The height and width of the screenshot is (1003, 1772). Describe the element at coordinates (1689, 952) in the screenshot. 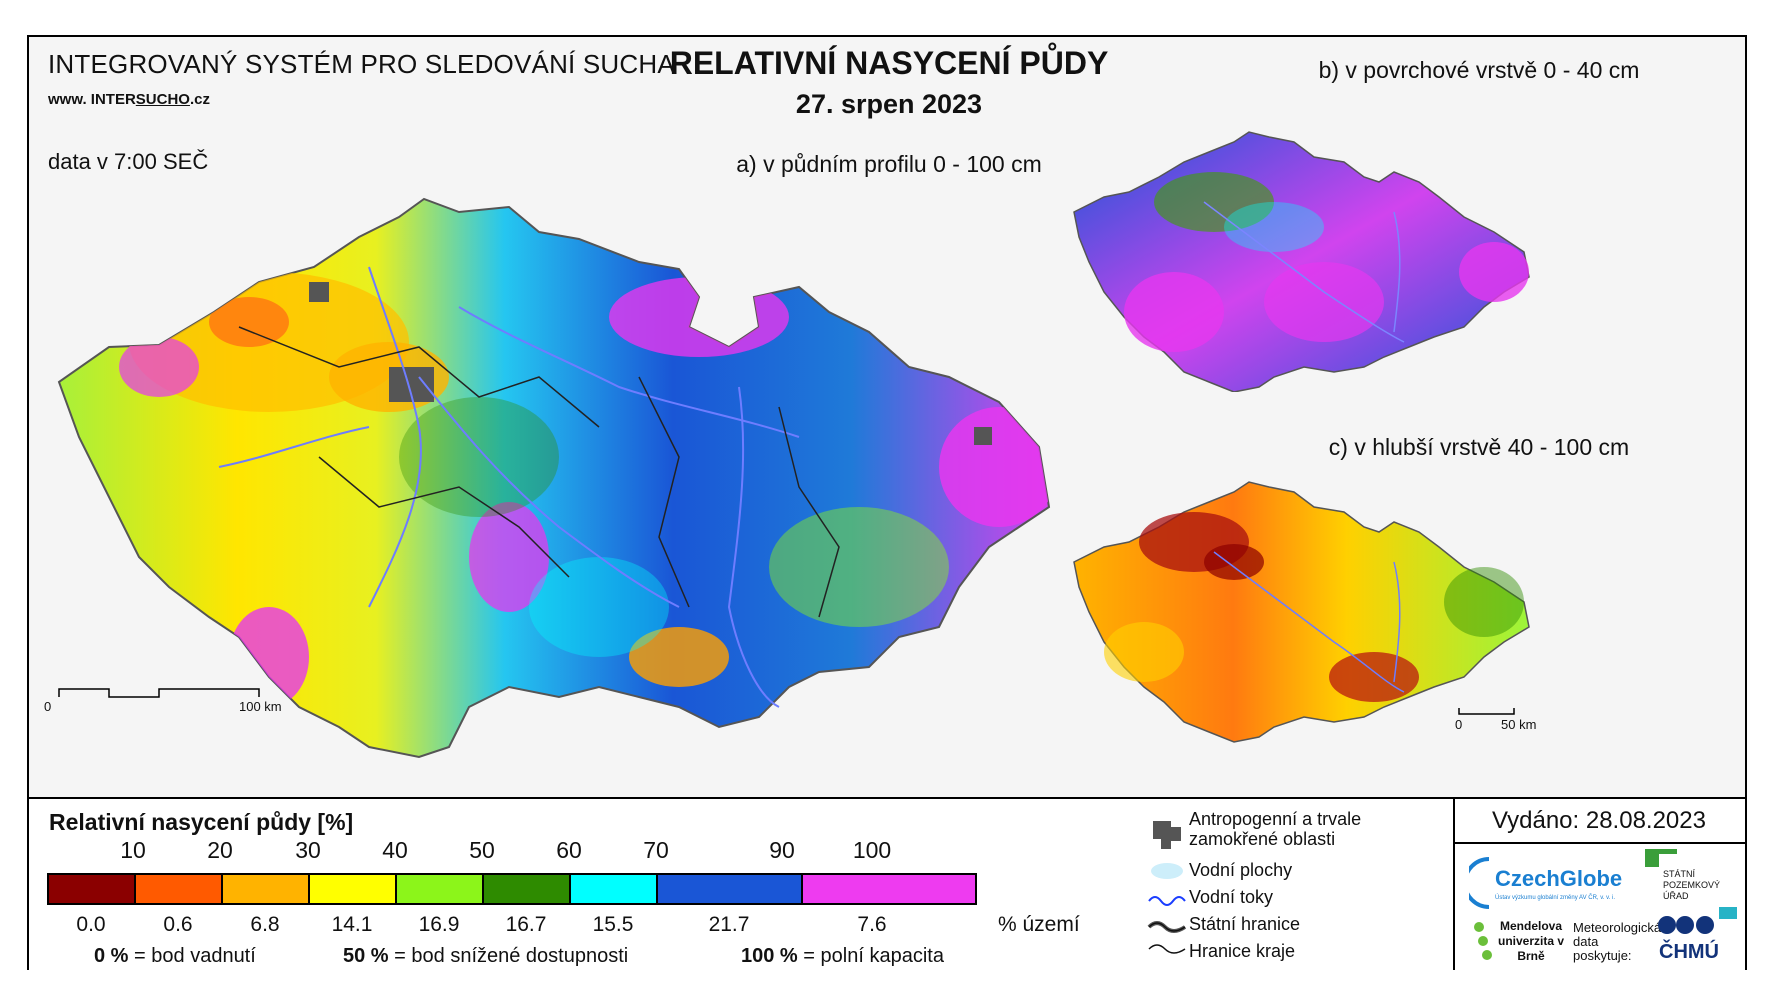

I see `chmu-name: ČHMÚ` at that location.